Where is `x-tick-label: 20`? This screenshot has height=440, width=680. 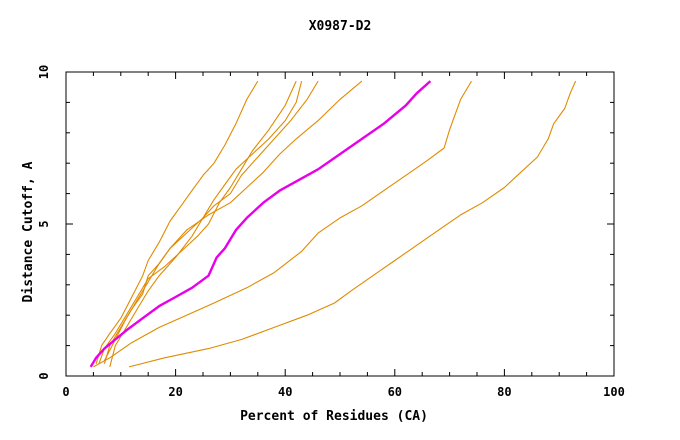 x-tick-label: 20 is located at coordinates (175, 392).